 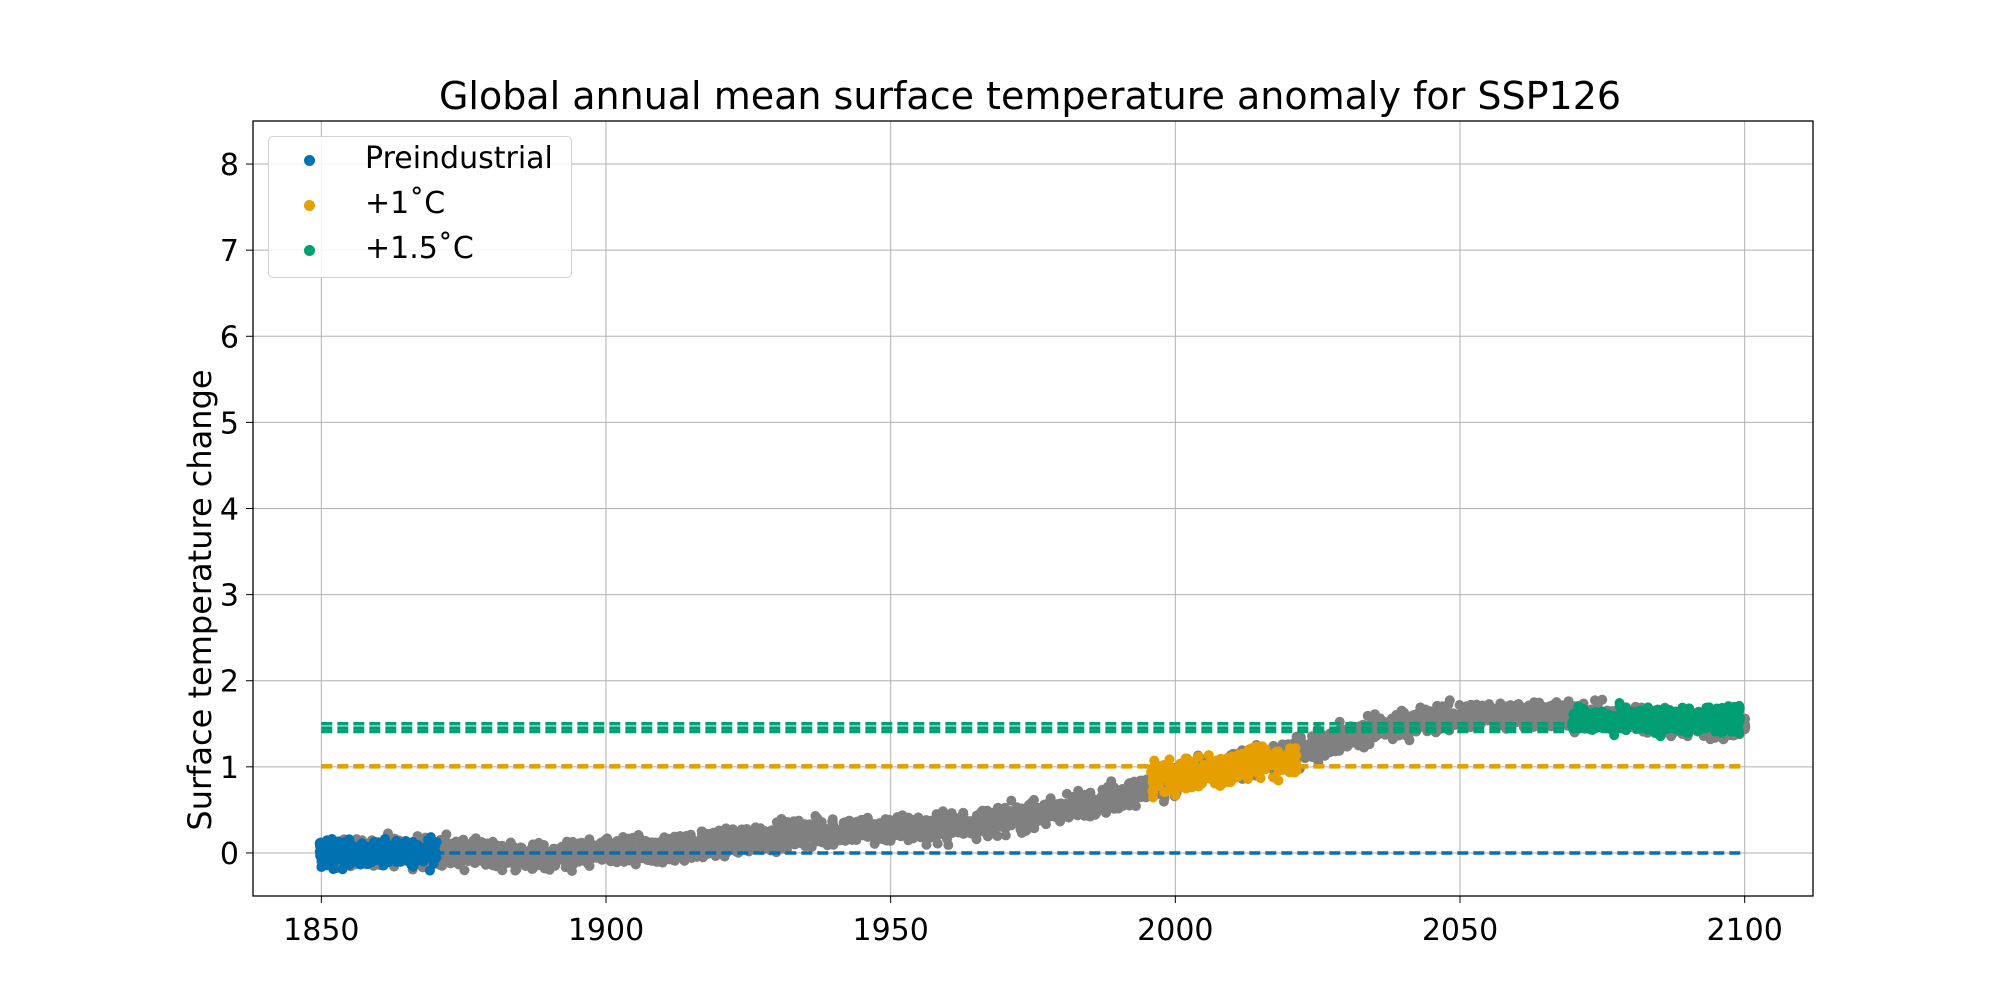 What do you see at coordinates (229, 682) in the screenshot?
I see `y-tick-label: 2` at bounding box center [229, 682].